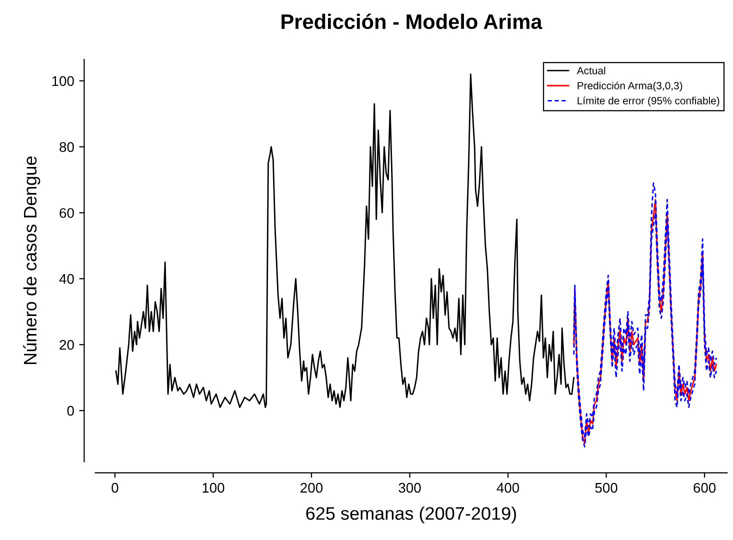 The image size is (733, 540). What do you see at coordinates (63, 81) in the screenshot?
I see `y-tick-label: 100` at bounding box center [63, 81].